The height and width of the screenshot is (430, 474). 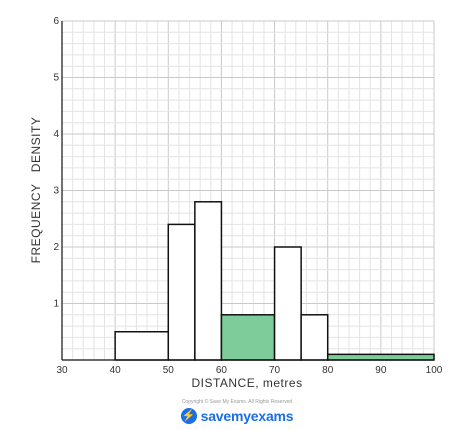 I want to click on x-tick-label: 40, so click(x=116, y=370).